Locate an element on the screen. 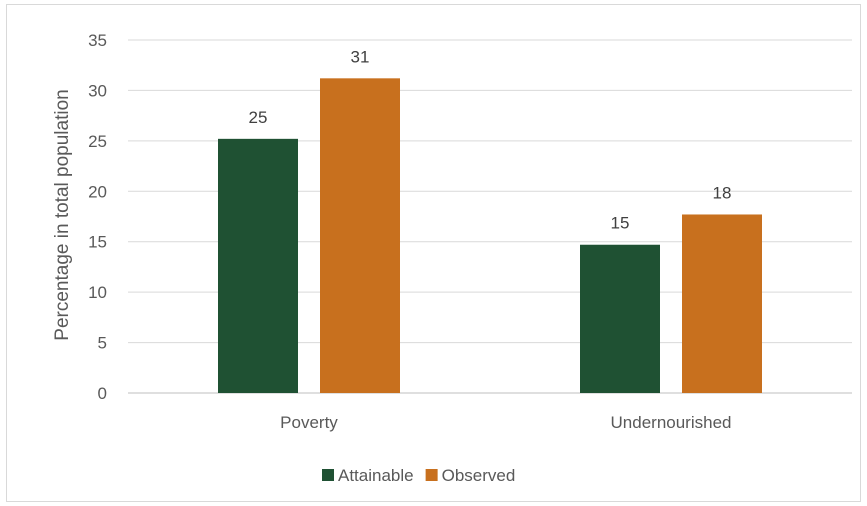 The height and width of the screenshot is (506, 867). data-label: 25 is located at coordinates (258, 117).